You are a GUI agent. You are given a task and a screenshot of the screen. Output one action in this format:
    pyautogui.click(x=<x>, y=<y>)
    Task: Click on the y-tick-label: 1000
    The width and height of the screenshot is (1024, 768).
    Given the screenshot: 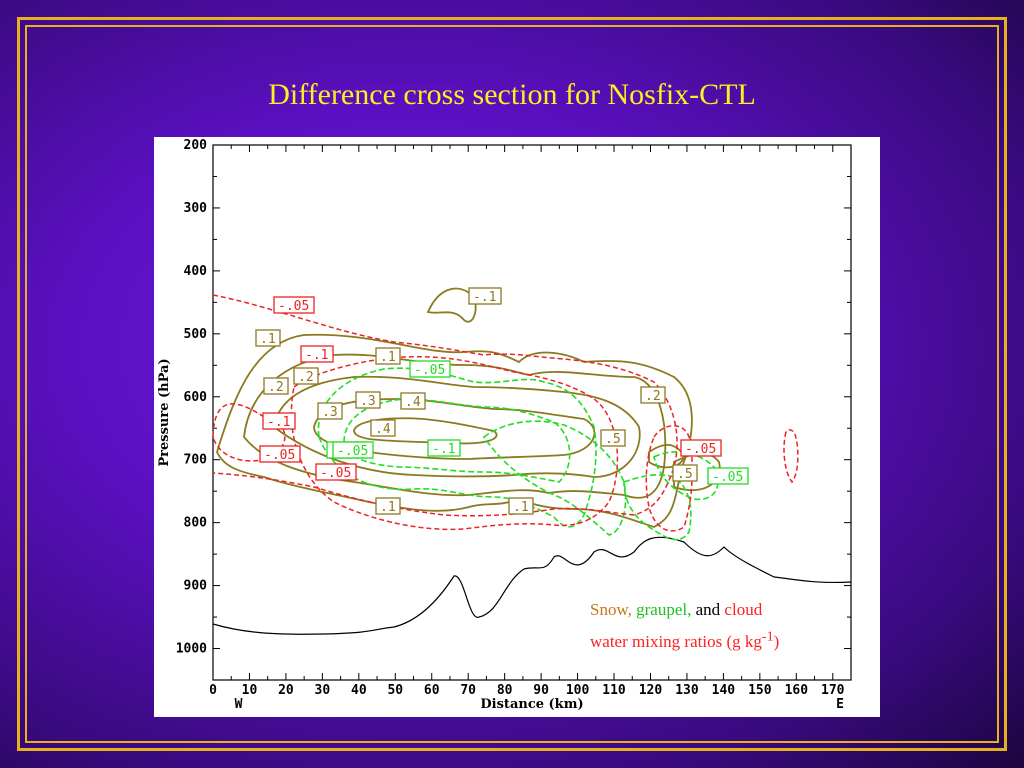 What is the action you would take?
    pyautogui.click(x=191, y=649)
    